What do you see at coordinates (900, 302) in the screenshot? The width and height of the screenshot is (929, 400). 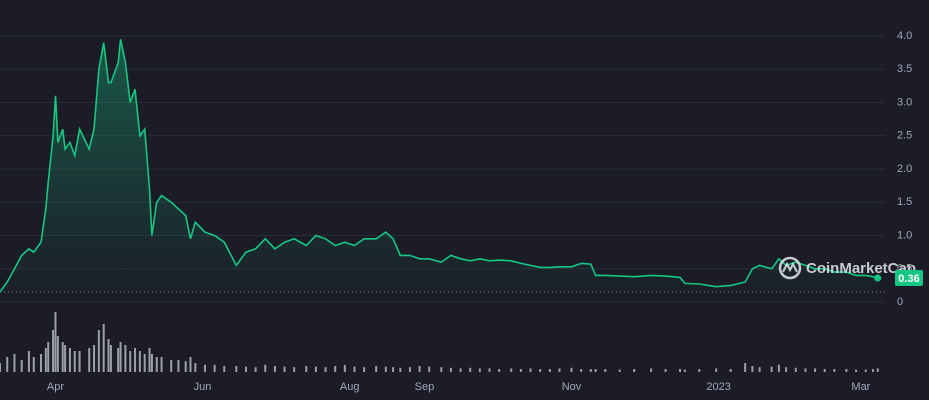 I see `y-tick-label: 0` at bounding box center [900, 302].